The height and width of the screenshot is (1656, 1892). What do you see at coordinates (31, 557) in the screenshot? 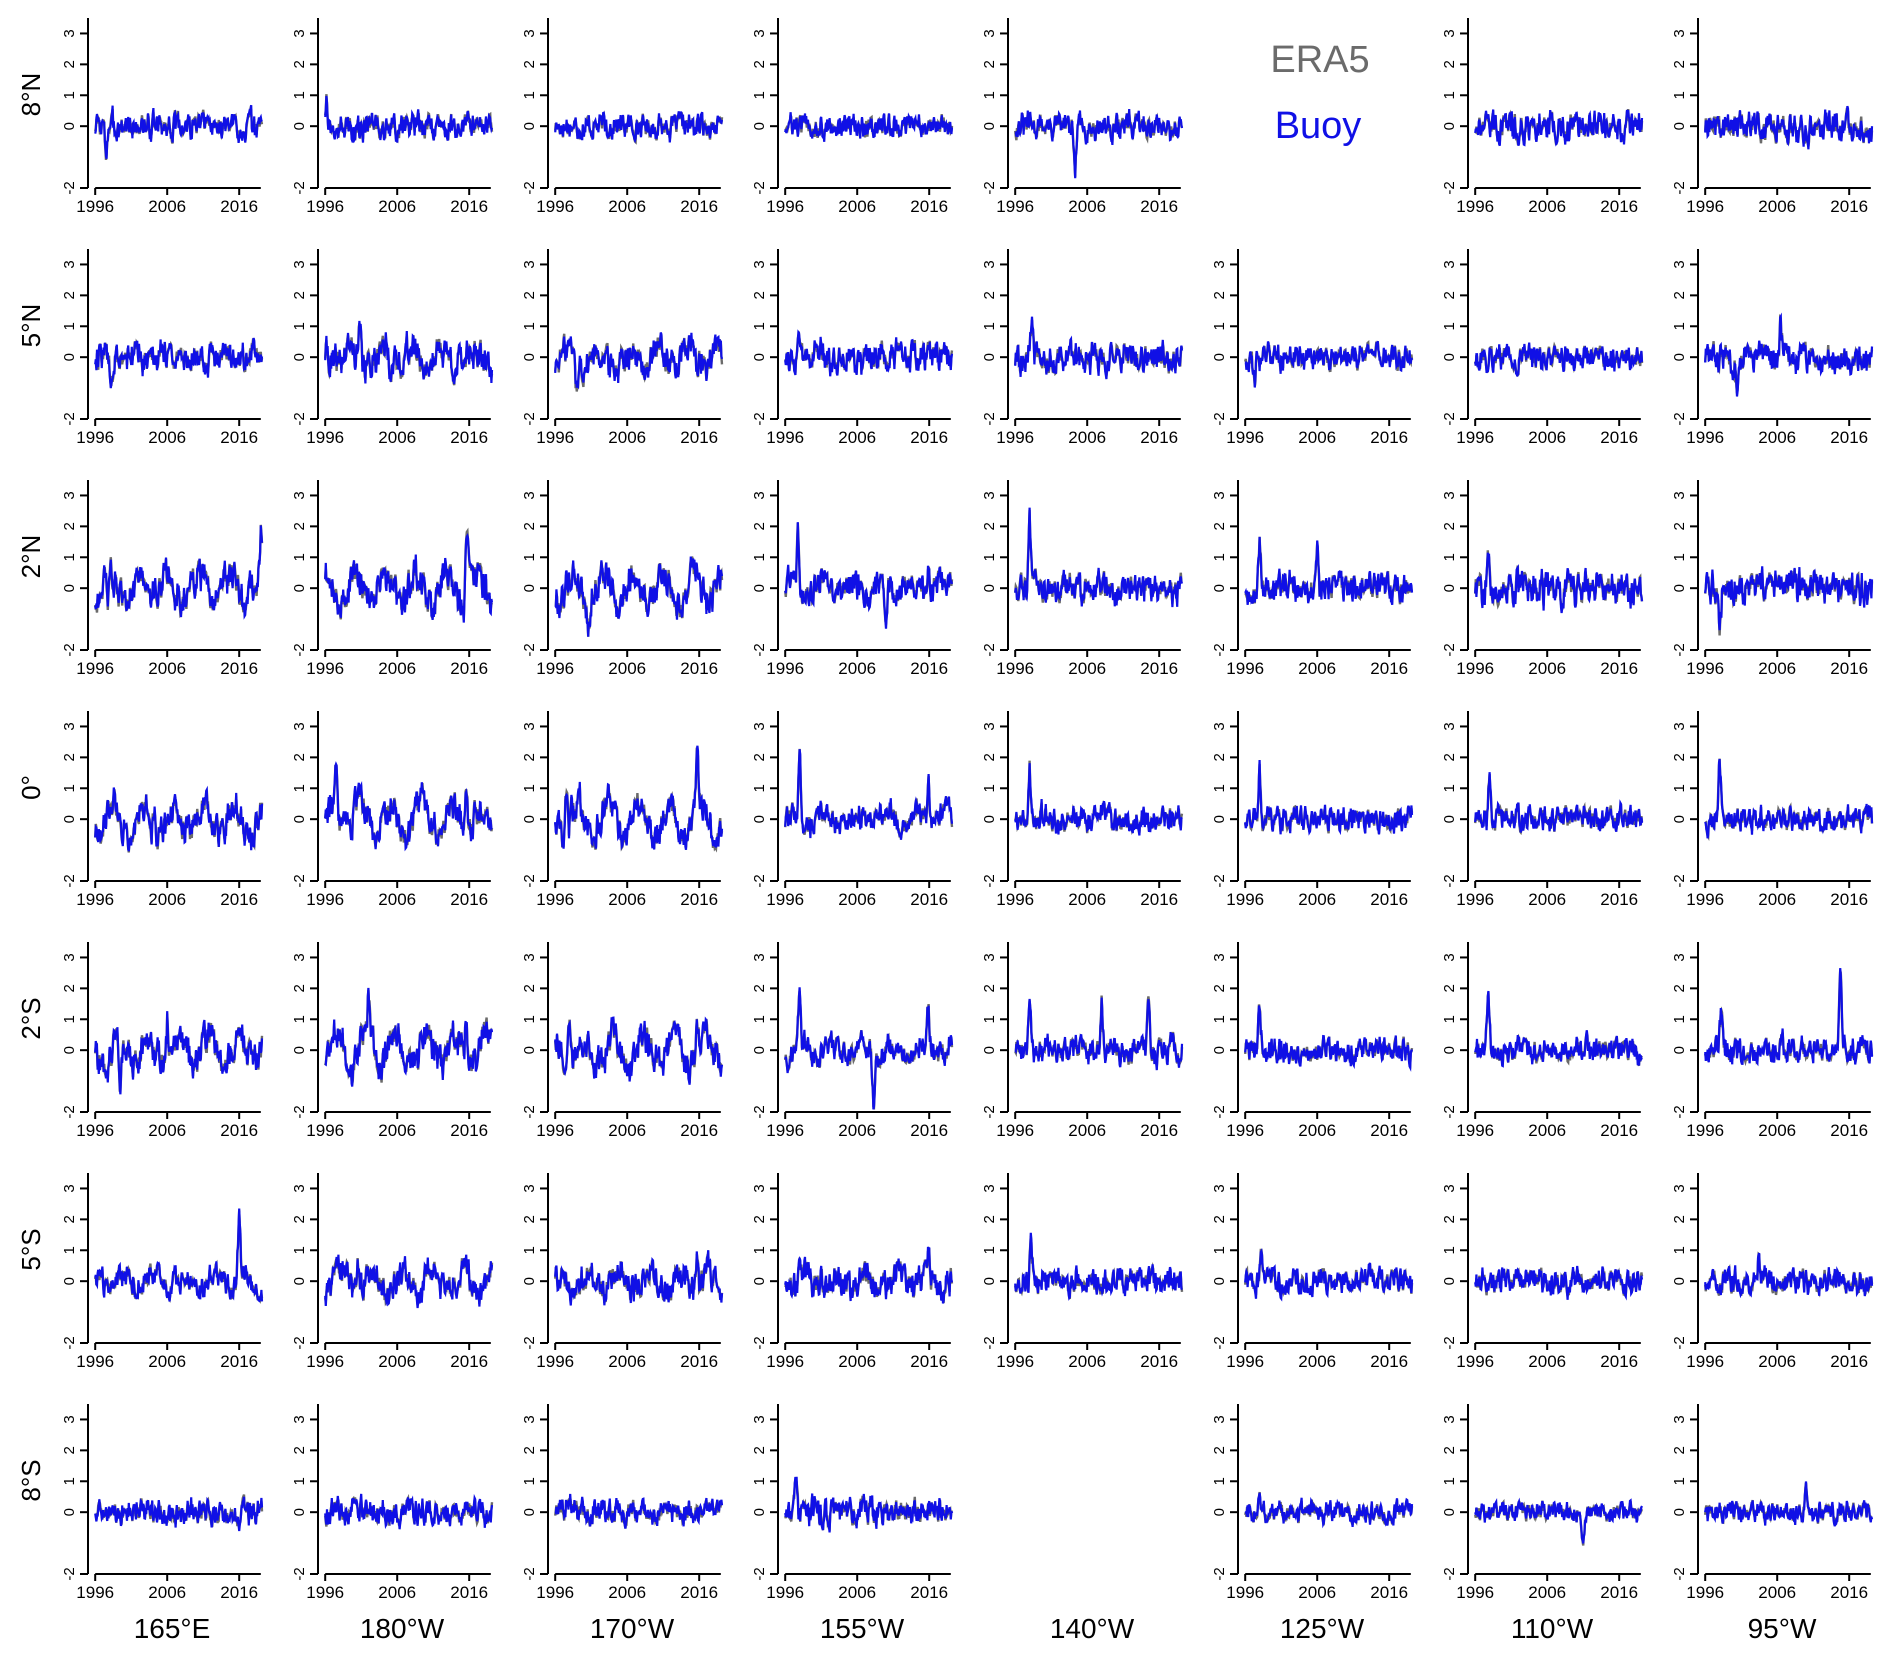
I see `row-label: 2°N` at bounding box center [31, 557].